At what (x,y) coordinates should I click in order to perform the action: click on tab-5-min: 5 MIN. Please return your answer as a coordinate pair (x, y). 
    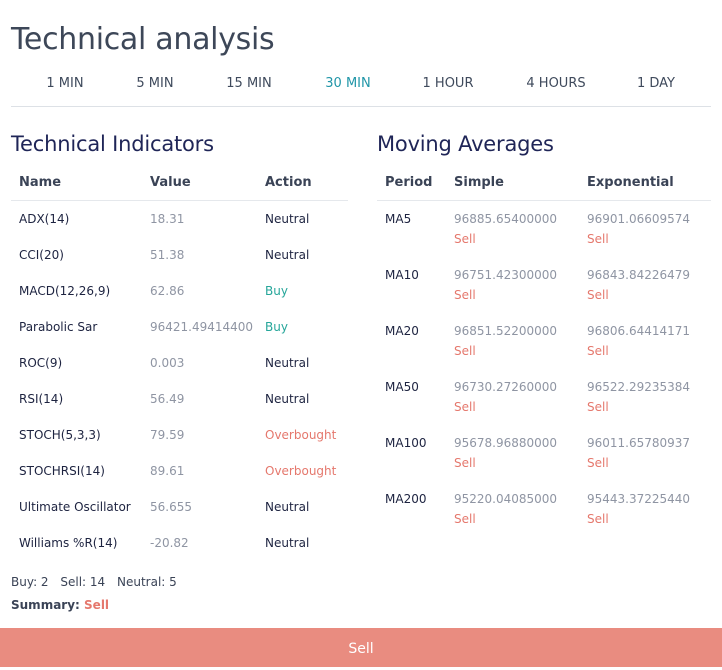
    Looking at the image, I should click on (155, 83).